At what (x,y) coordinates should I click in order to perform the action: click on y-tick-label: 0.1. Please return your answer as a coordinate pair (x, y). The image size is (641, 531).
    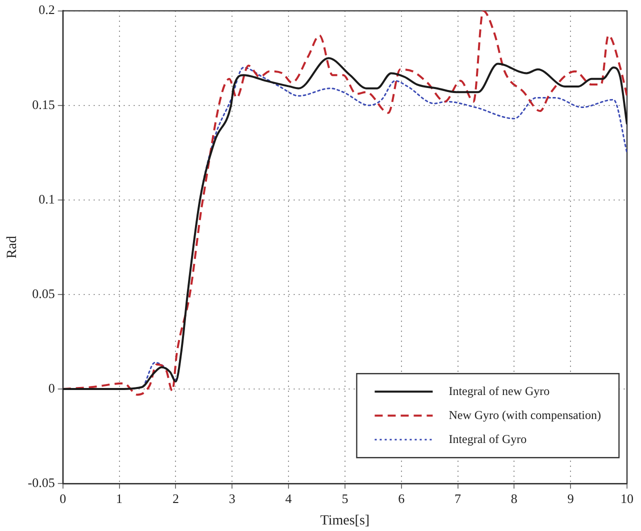
    Looking at the image, I should click on (46, 198).